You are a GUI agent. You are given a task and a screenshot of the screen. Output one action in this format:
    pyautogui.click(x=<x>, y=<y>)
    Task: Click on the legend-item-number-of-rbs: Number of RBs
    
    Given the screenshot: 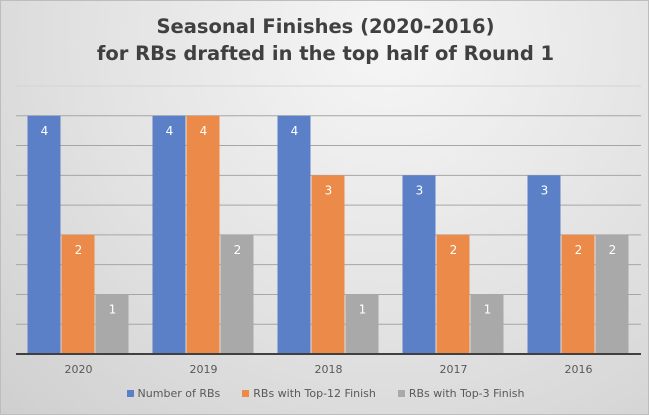 What is the action you would take?
    pyautogui.click(x=173, y=393)
    